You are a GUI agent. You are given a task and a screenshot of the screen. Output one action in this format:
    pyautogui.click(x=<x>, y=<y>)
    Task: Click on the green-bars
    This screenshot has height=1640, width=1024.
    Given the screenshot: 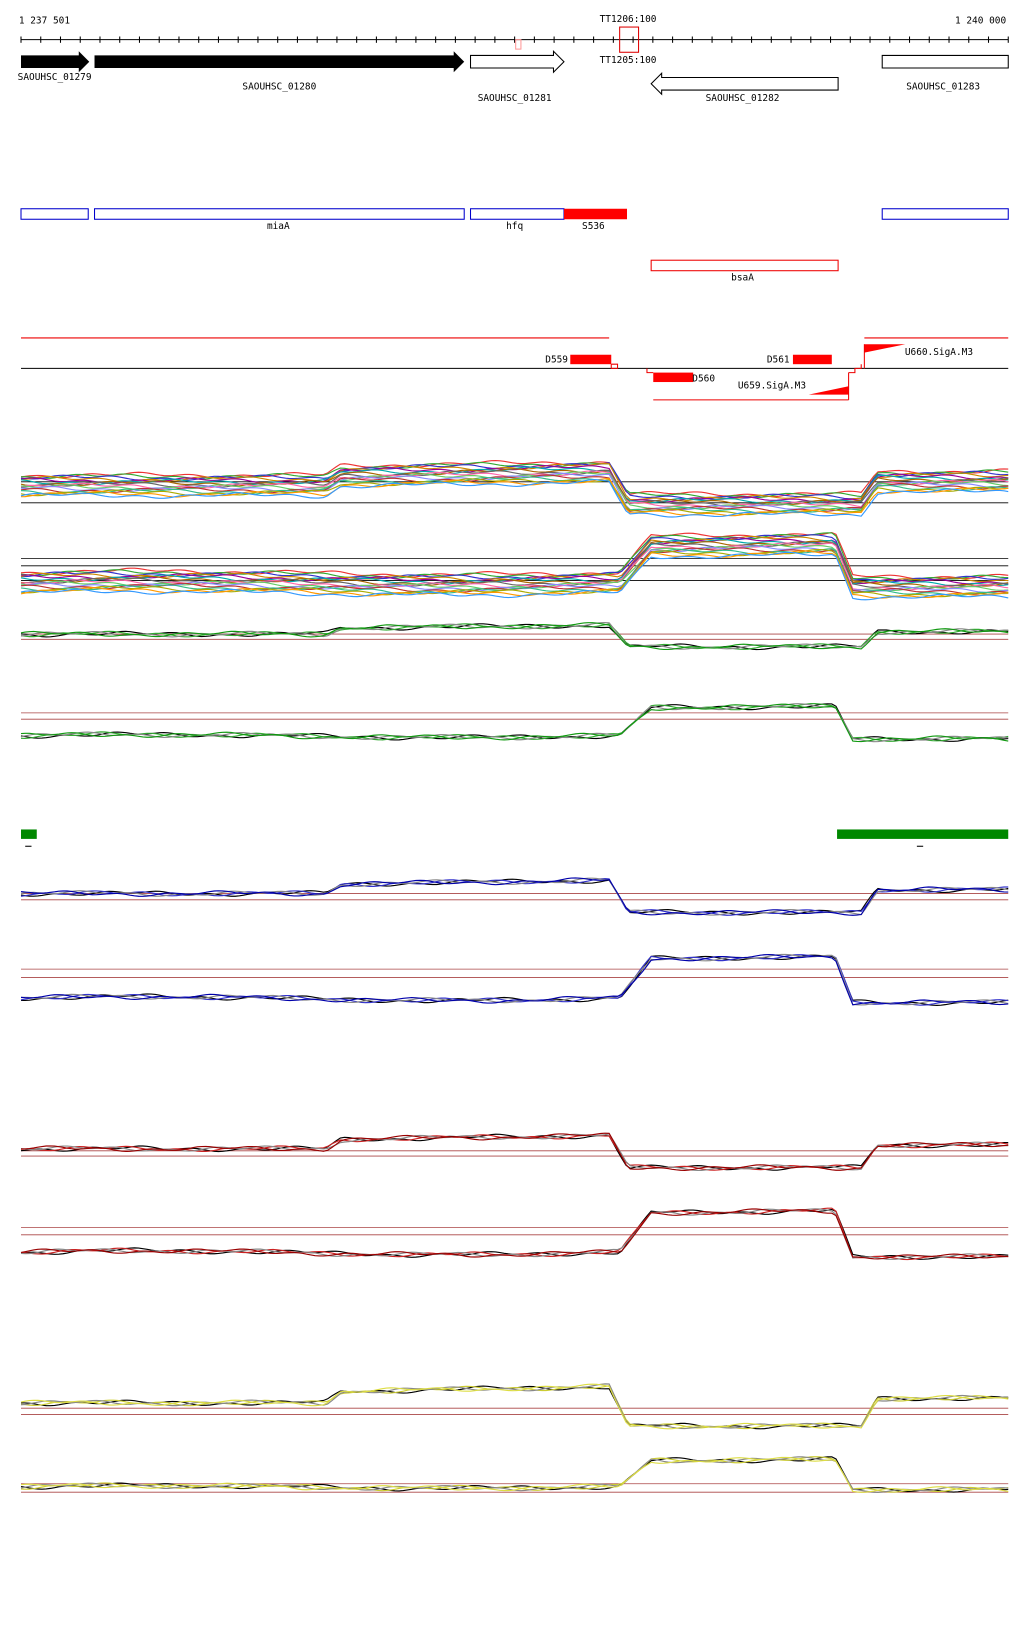 What is the action you would take?
    pyautogui.click(x=515, y=838)
    